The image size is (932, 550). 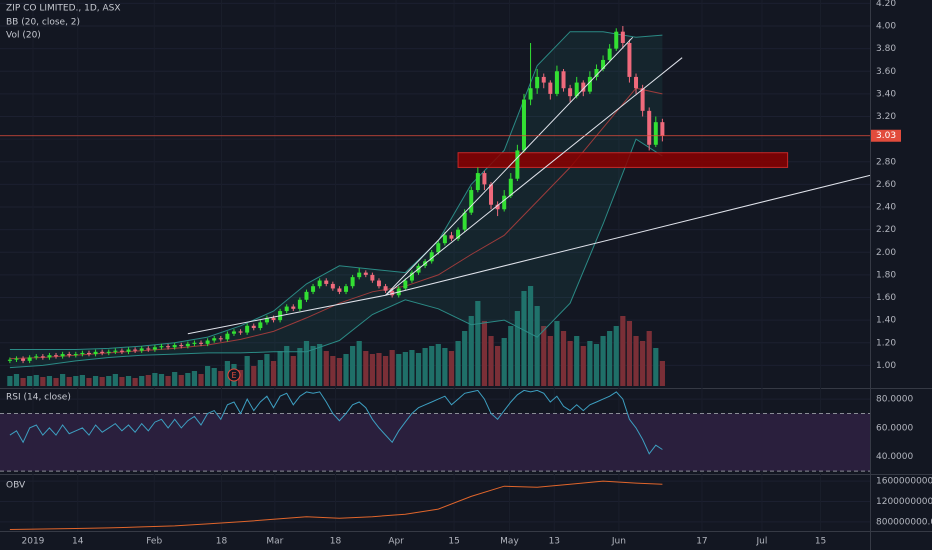 I want to click on x-tick-label: 13, so click(x=554, y=542).